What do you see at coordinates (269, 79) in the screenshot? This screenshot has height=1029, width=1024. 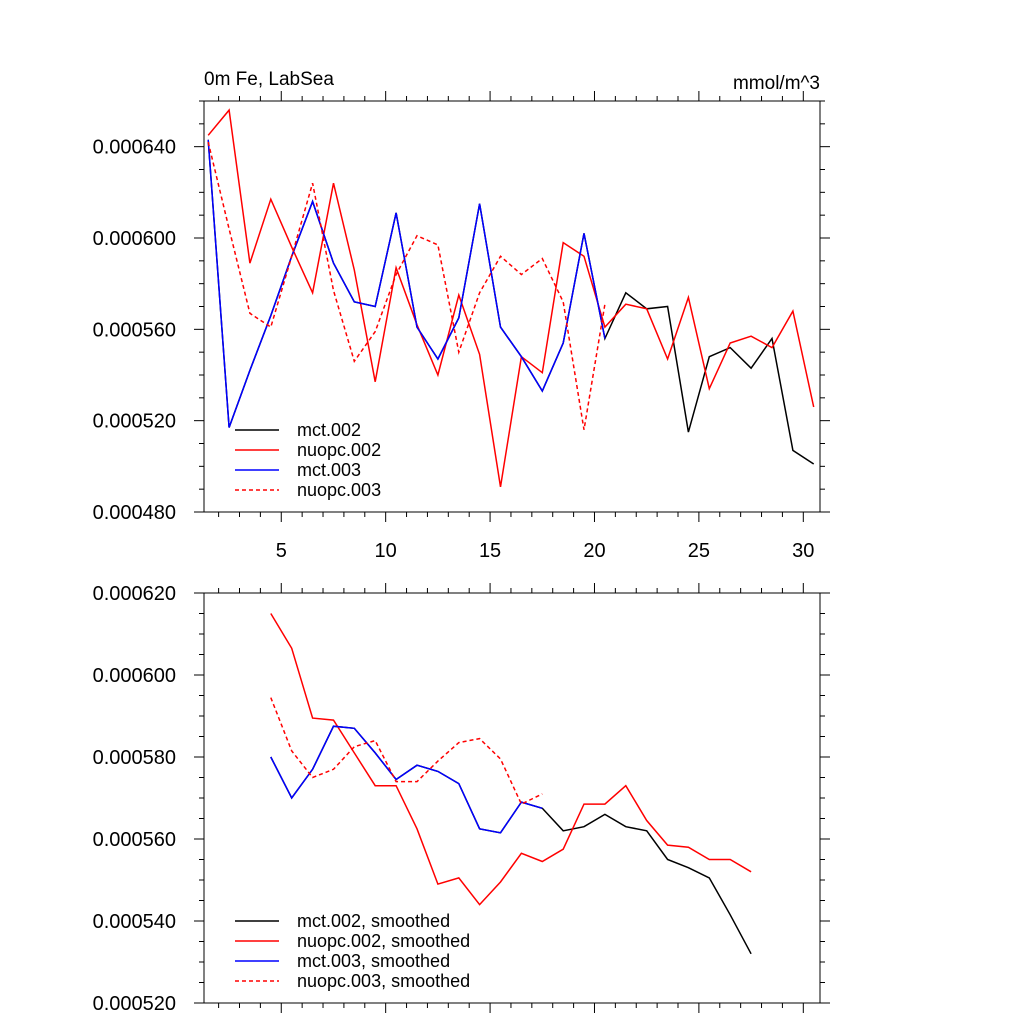 I see `top-chart-title: 0m Fe, LabSea` at bounding box center [269, 79].